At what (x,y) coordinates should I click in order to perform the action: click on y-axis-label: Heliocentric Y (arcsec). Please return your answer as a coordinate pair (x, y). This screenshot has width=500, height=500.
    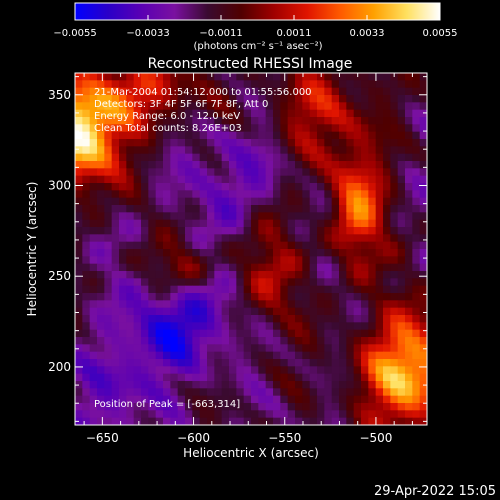
    Looking at the image, I should click on (32, 249).